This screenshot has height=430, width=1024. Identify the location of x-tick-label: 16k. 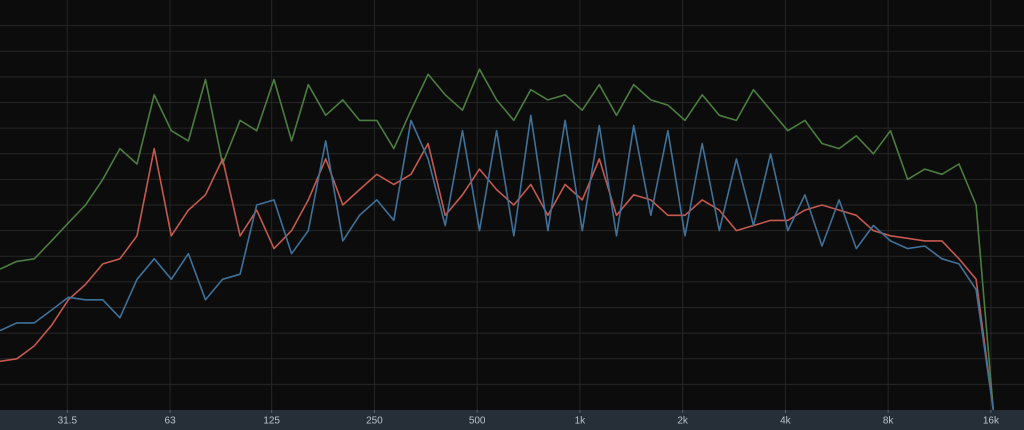
(991, 421).